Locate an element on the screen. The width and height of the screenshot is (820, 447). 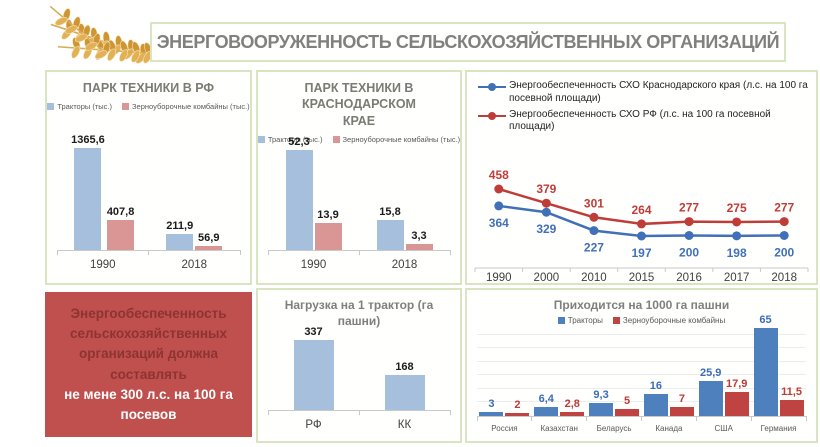
data-value-label: 198 is located at coordinates (737, 253).